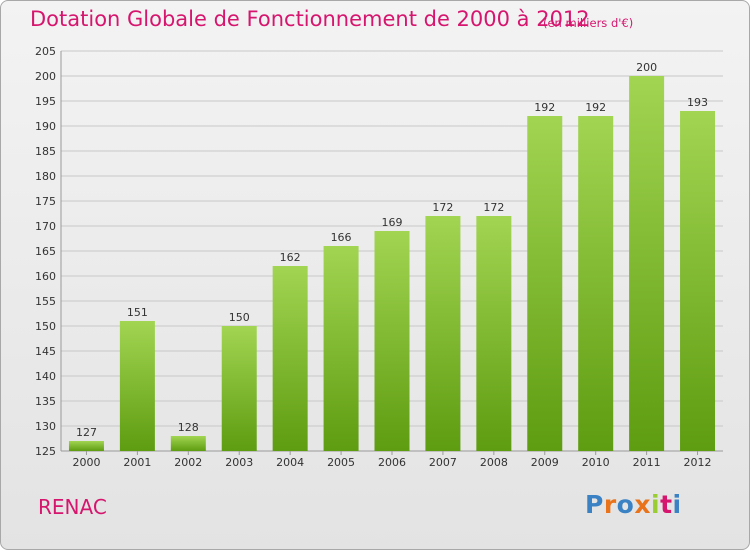 This screenshot has height=550, width=750. Describe the element at coordinates (443, 462) in the screenshot. I see `x-tick-label: 2007` at that location.